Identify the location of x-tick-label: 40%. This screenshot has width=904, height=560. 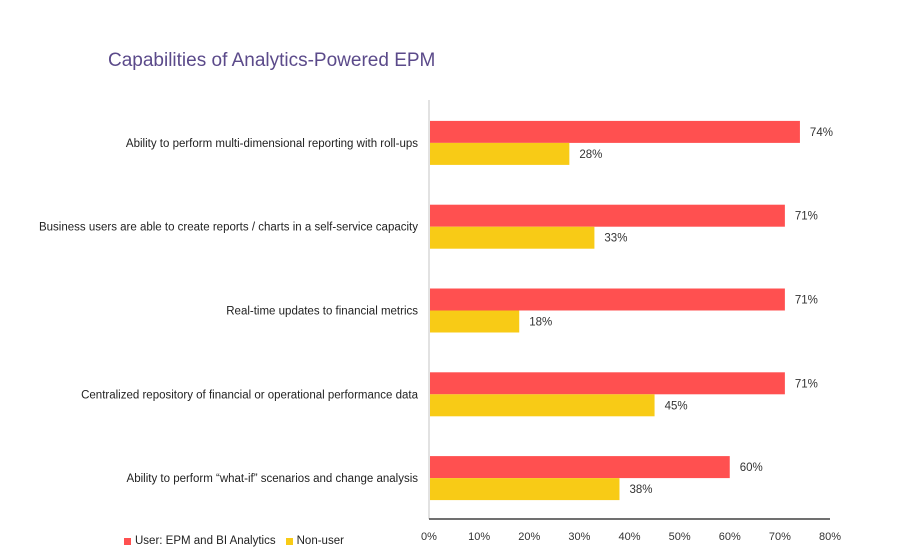
(629, 537).